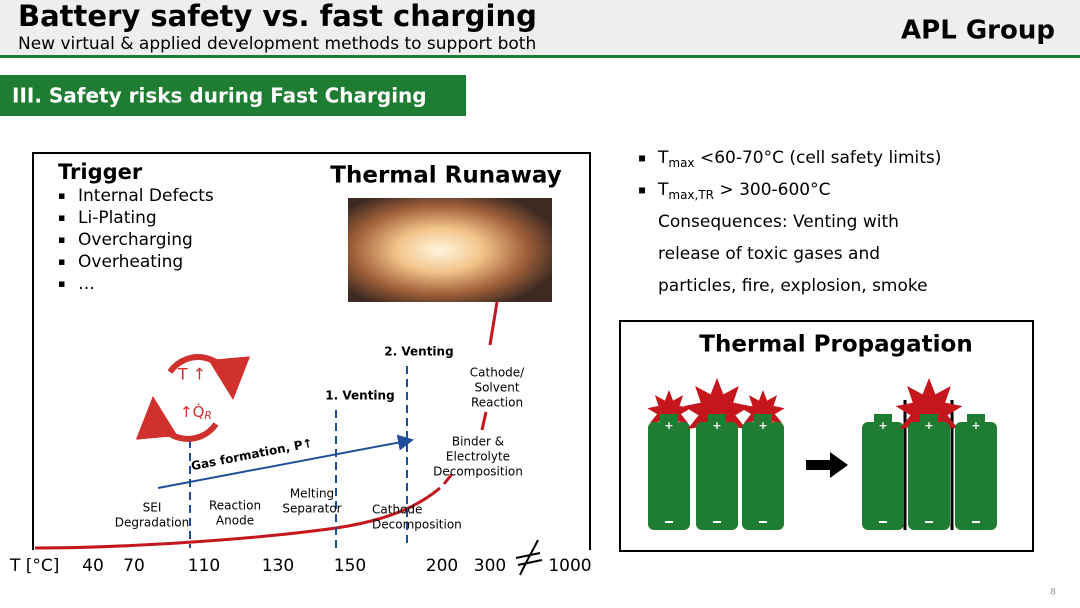  Describe the element at coordinates (442, 566) in the screenshot. I see `axis-tick-label: 200` at that location.